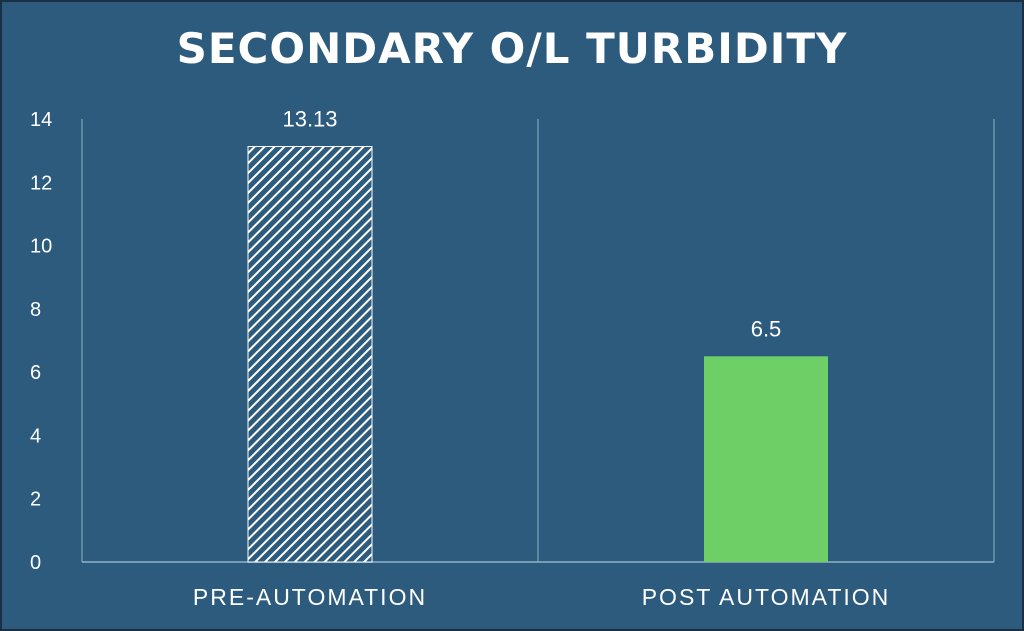  I want to click on data-label: 6.5, so click(766, 328).